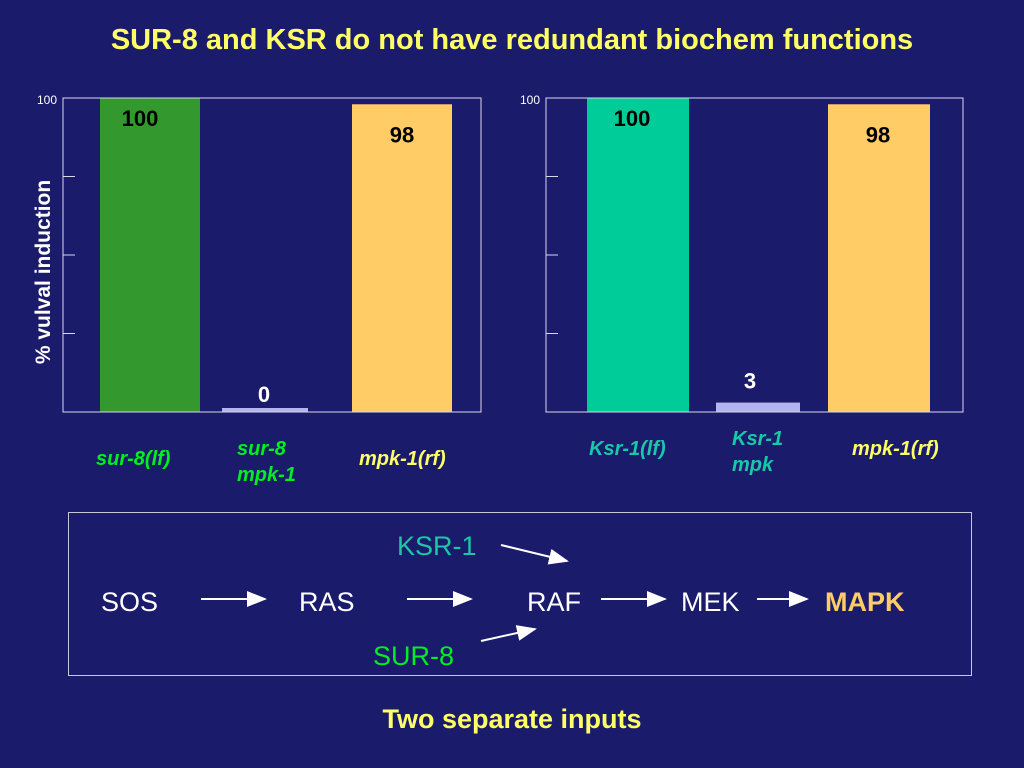 This screenshot has width=1024, height=768. I want to click on y-tick-label-2: 100, so click(530, 100).